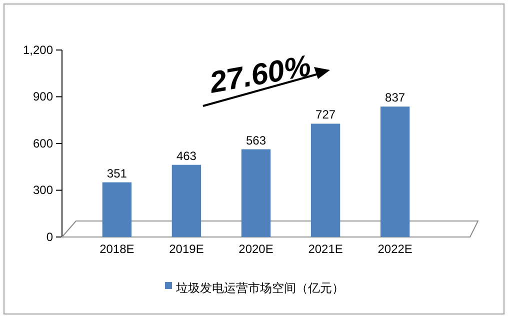  Describe the element at coordinates (326, 115) in the screenshot. I see `data-label: 727` at that location.